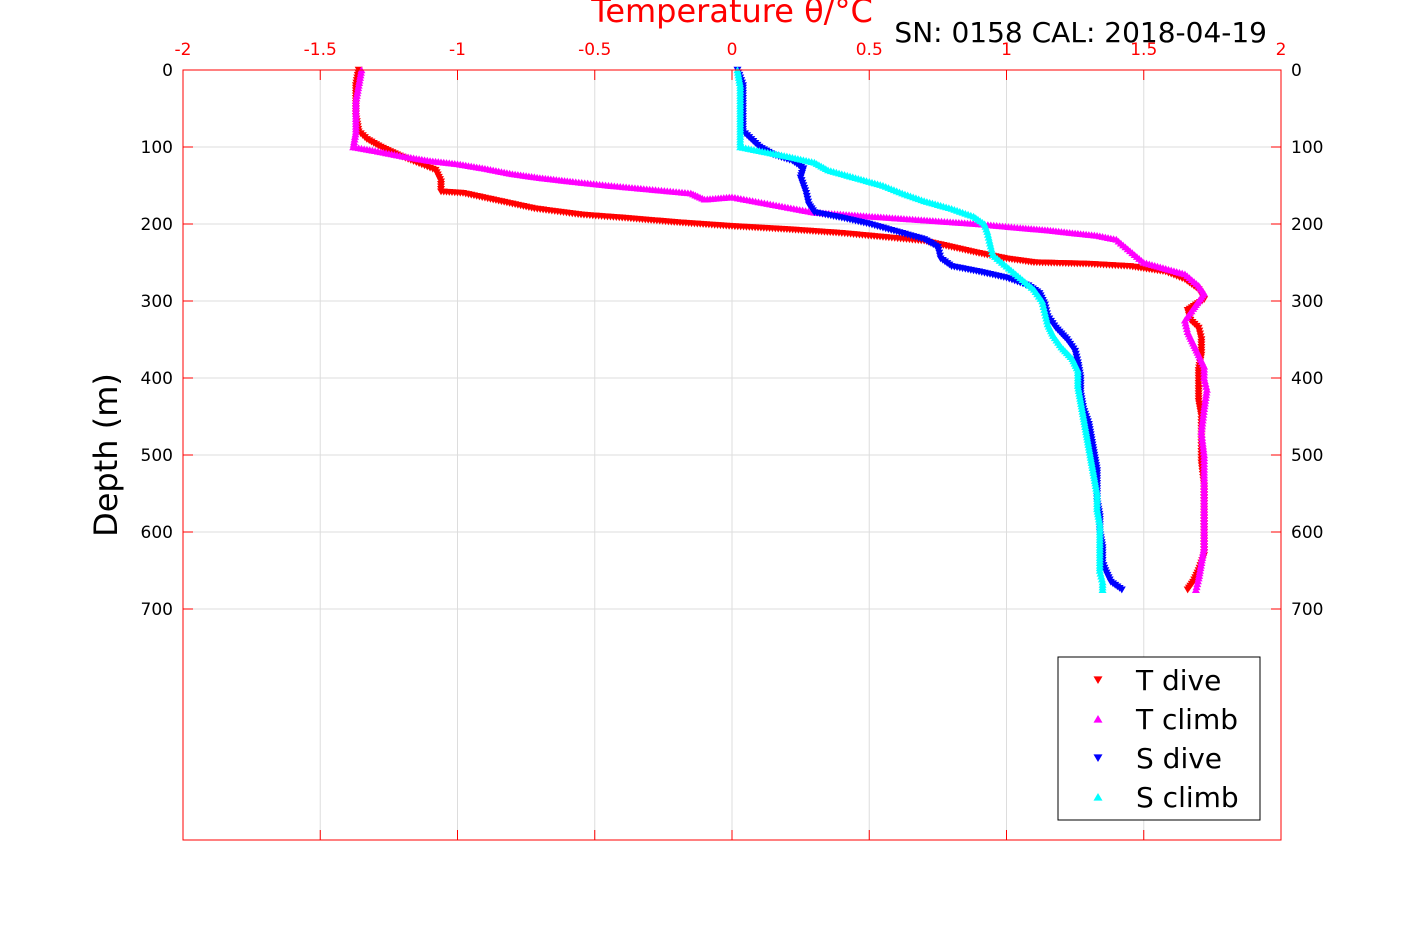 This screenshot has height=945, width=1417. I want to click on y-tick-label-left: 700, so click(157, 610).